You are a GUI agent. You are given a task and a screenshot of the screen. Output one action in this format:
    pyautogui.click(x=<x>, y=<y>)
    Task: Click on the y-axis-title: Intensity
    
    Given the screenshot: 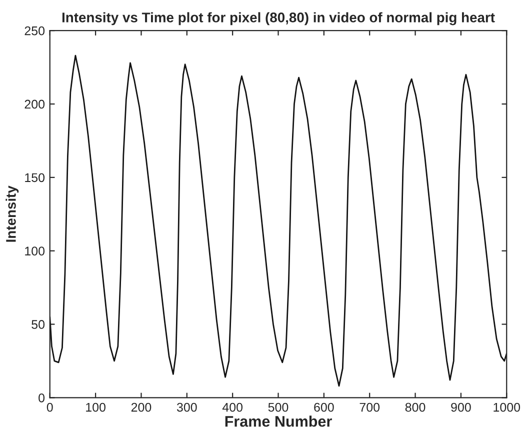 What is the action you would take?
    pyautogui.click(x=12, y=214)
    